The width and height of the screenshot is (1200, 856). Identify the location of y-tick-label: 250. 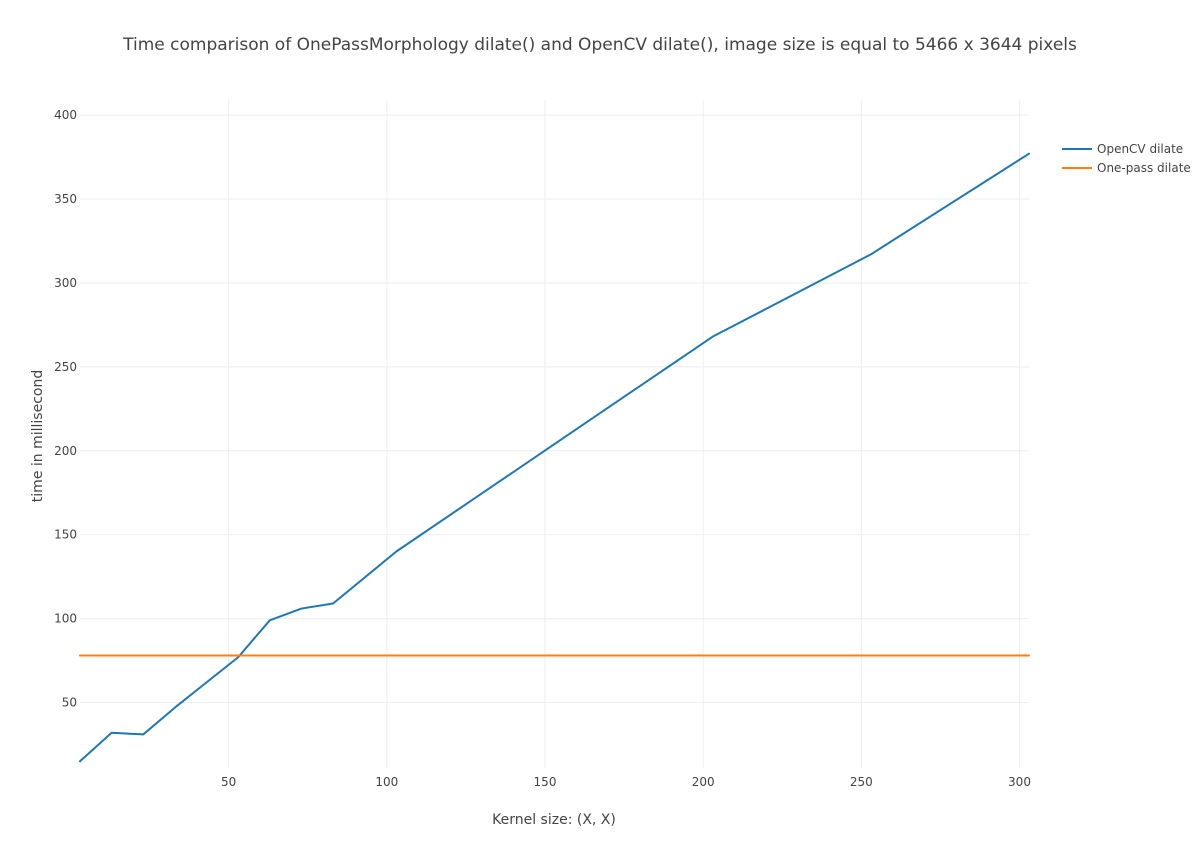
(65, 367).